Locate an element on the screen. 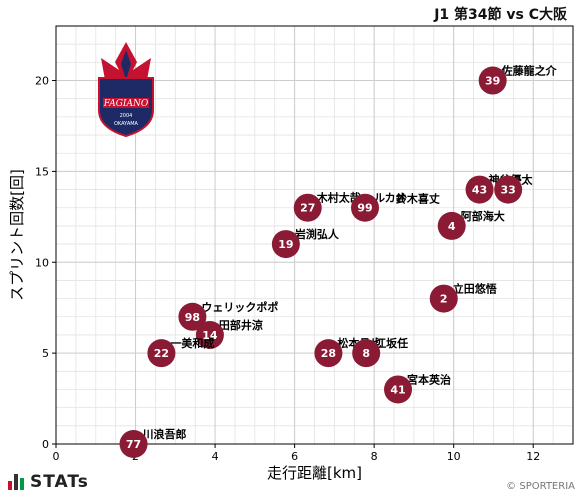 The image size is (583, 496). point-name-label: 宮本英治 is located at coordinates (429, 379).